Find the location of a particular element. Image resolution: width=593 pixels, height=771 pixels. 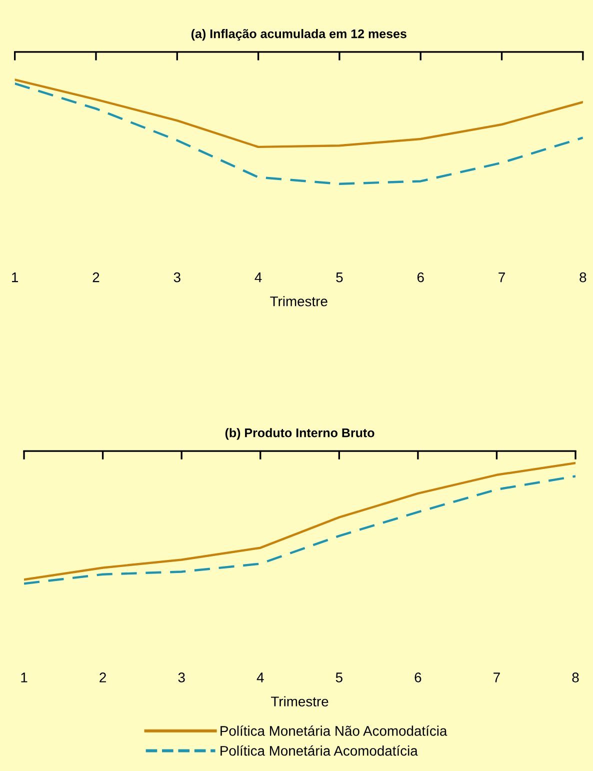

legend-label: Política Monetária Não Acomodatícia is located at coordinates (334, 731).